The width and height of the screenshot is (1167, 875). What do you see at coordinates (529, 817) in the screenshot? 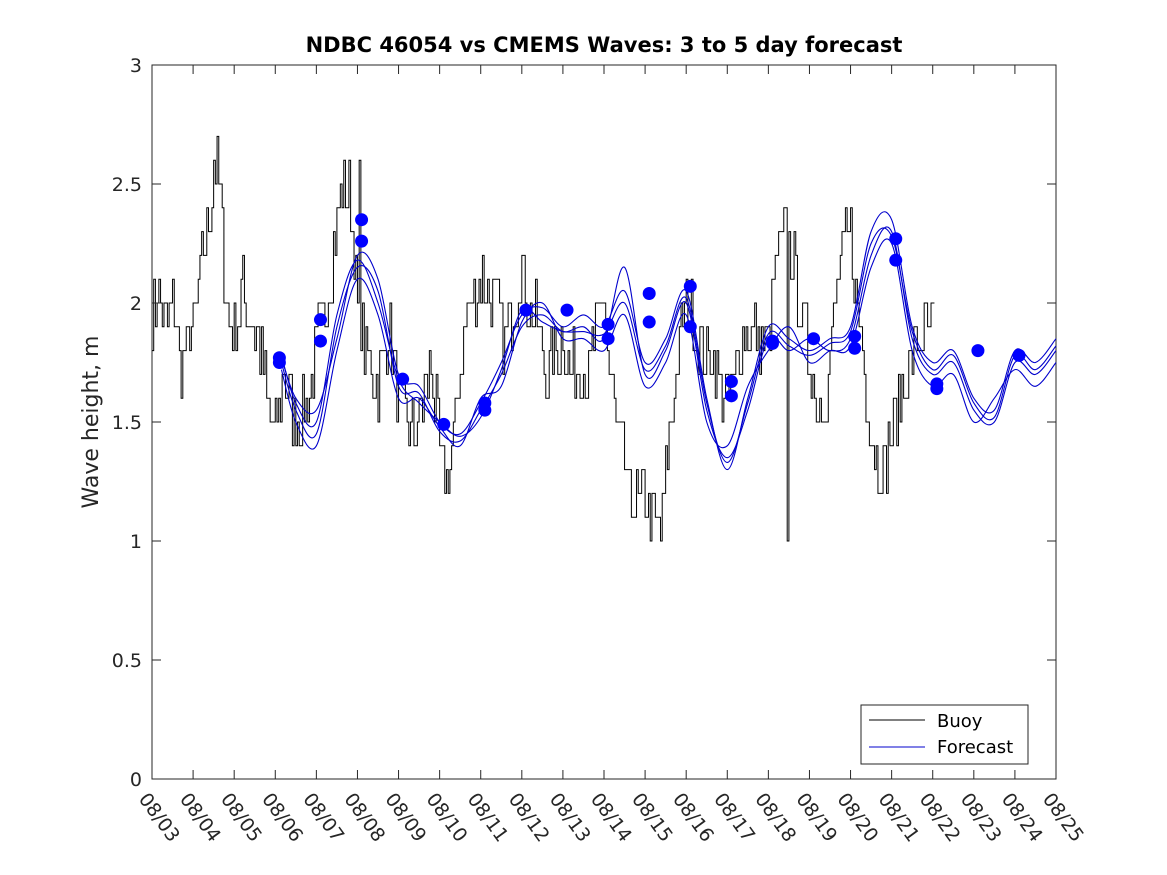
I see `x-tick-label: 08/12` at bounding box center [529, 817].